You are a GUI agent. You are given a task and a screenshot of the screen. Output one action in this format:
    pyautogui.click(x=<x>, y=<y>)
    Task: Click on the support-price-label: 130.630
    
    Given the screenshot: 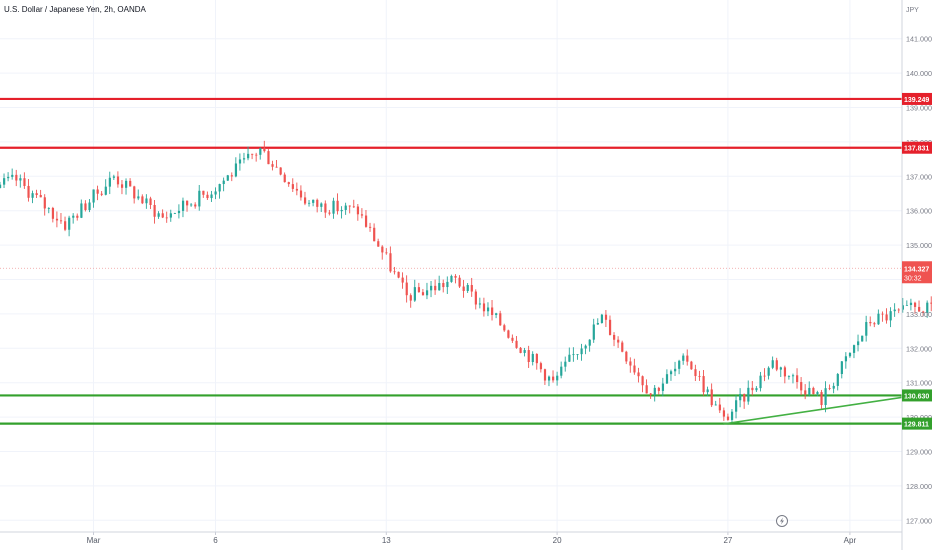 What is the action you would take?
    pyautogui.click(x=916, y=396)
    